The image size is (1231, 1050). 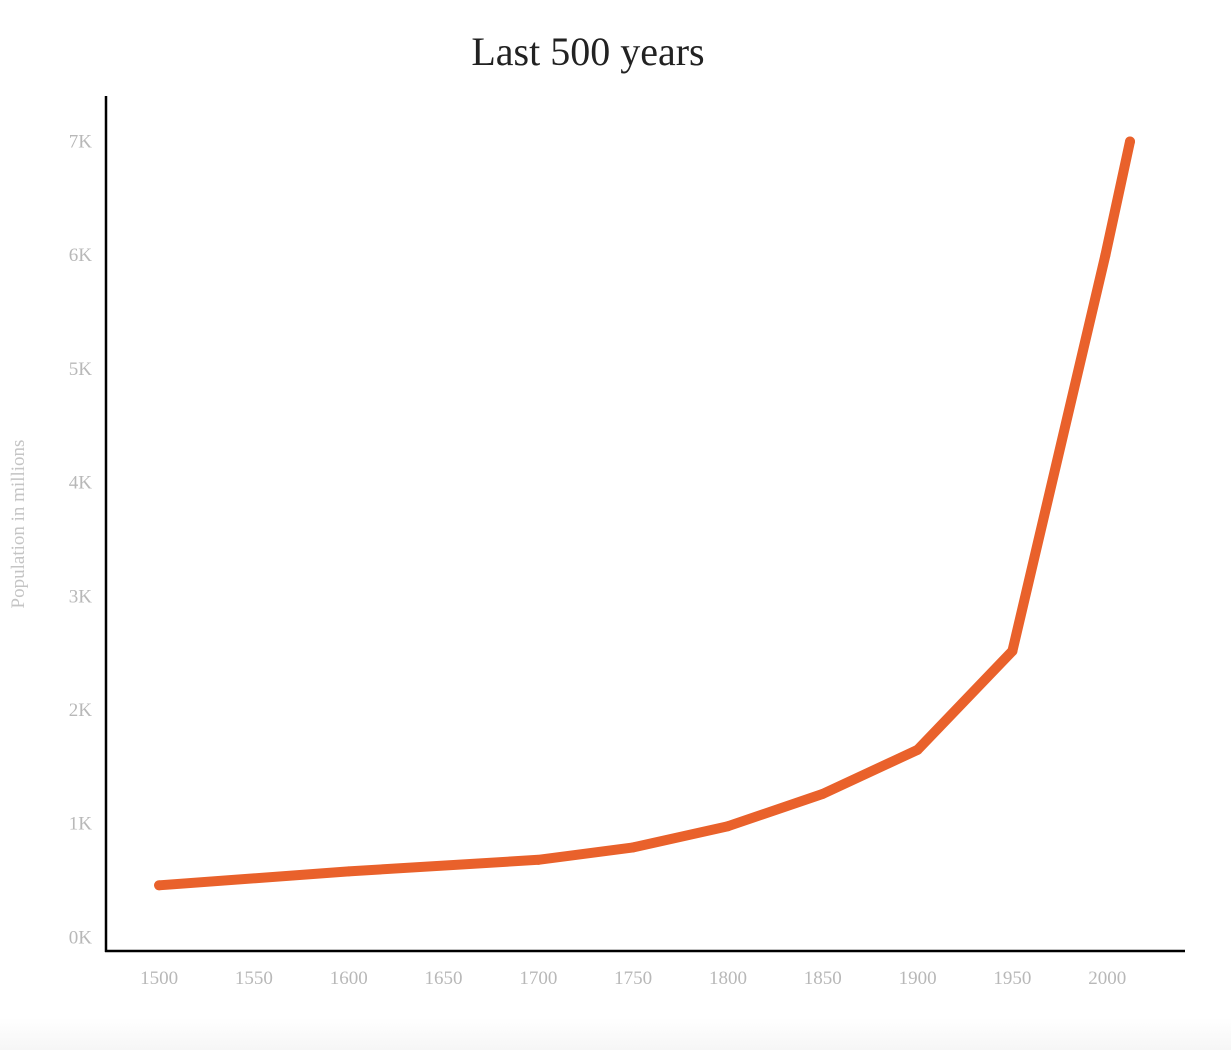 What do you see at coordinates (81, 539) in the screenshot?
I see `y-axis-ticks: 0K 1K 2K 3K 4K 5K 6K 7K` at bounding box center [81, 539].